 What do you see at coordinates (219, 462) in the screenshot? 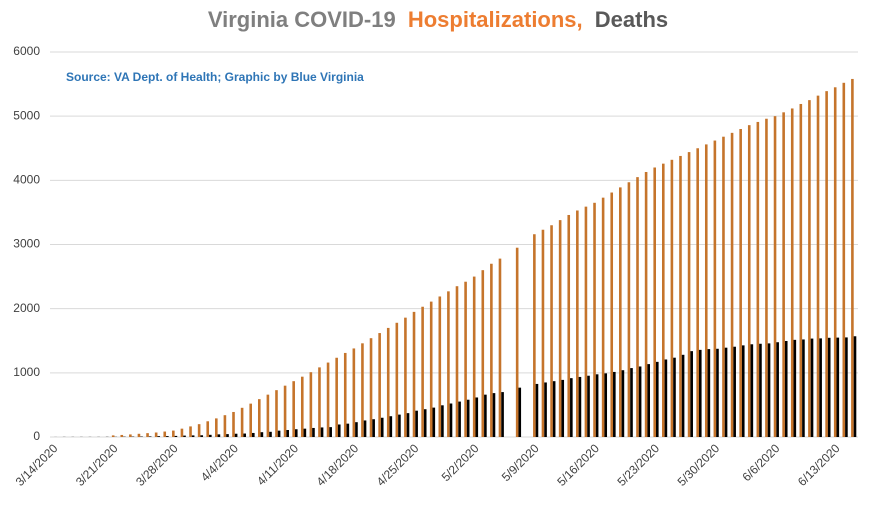
I see `x-tick-label: 4/4/2020` at bounding box center [219, 462].